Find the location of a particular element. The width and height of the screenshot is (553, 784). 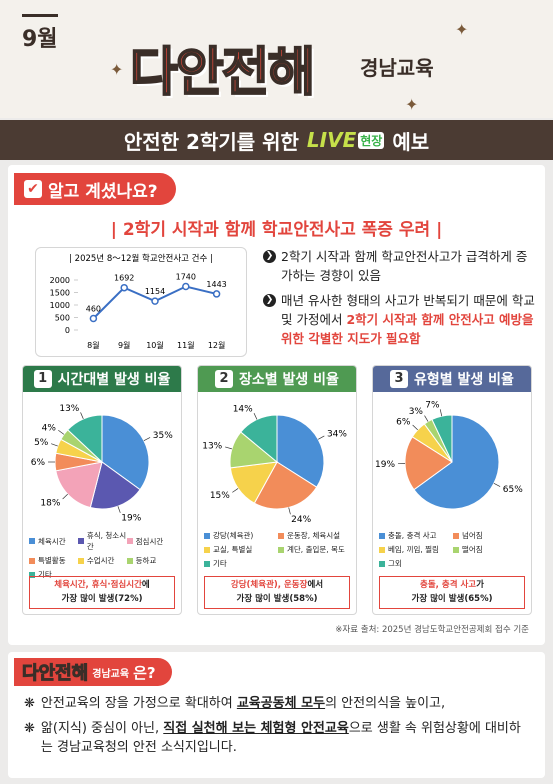

text: 으로 생활 속 위험상황에 대비하는 경남교육청의 안전 소식지입니다. is located at coordinates (280, 738).